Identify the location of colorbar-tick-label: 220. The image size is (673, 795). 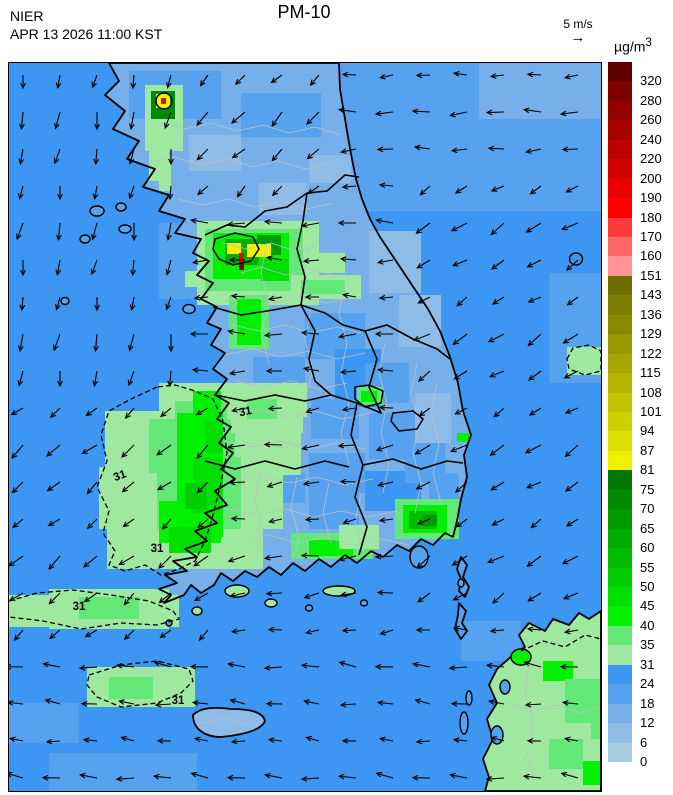
(651, 159).